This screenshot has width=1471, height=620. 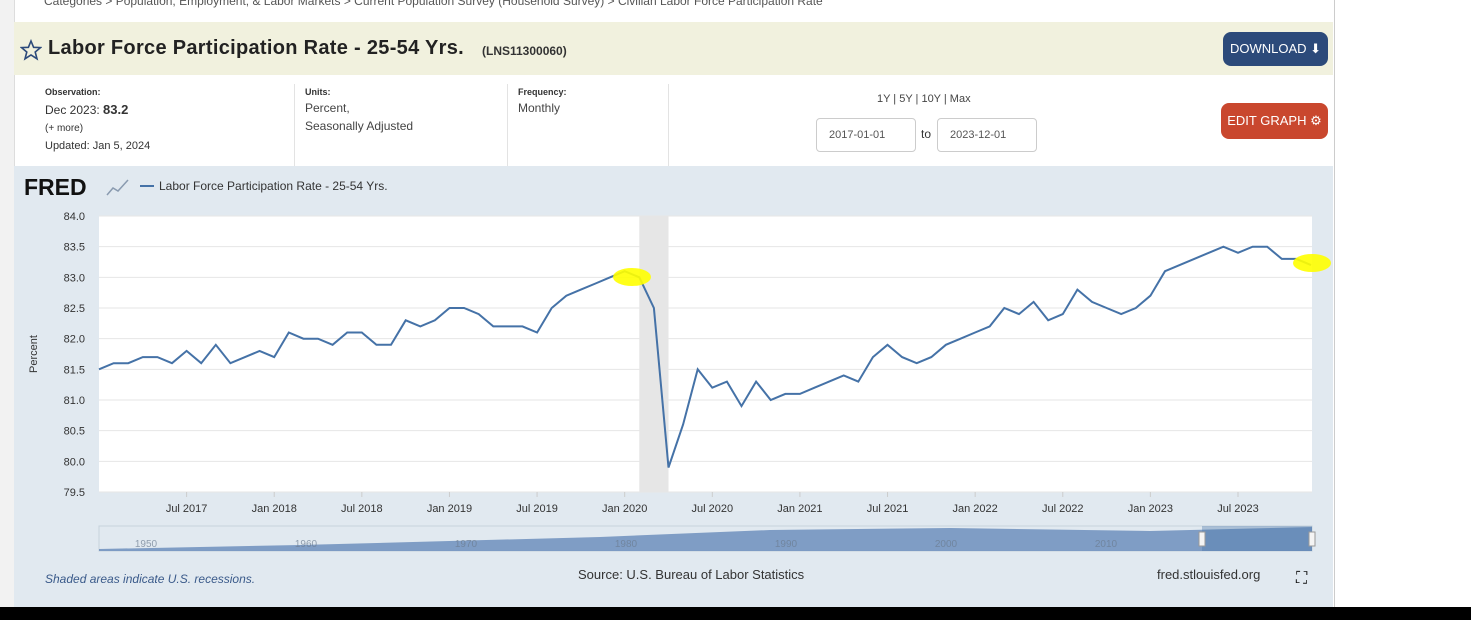 What do you see at coordinates (1302, 578) in the screenshot?
I see `fullscreen-icon: ⛶` at bounding box center [1302, 578].